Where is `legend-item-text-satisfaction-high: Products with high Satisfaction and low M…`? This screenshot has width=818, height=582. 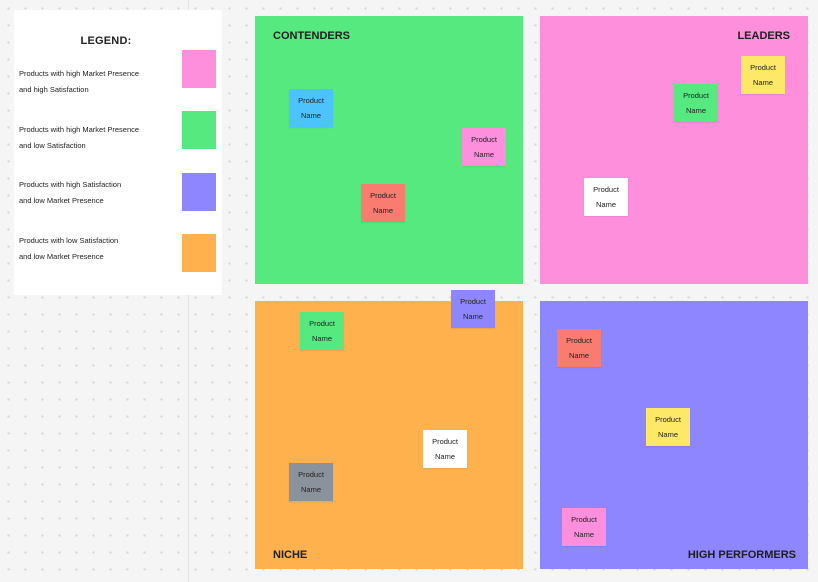
legend-item-text-satisfaction-high: Products with high Satisfaction and low M… is located at coordinates (70, 192).